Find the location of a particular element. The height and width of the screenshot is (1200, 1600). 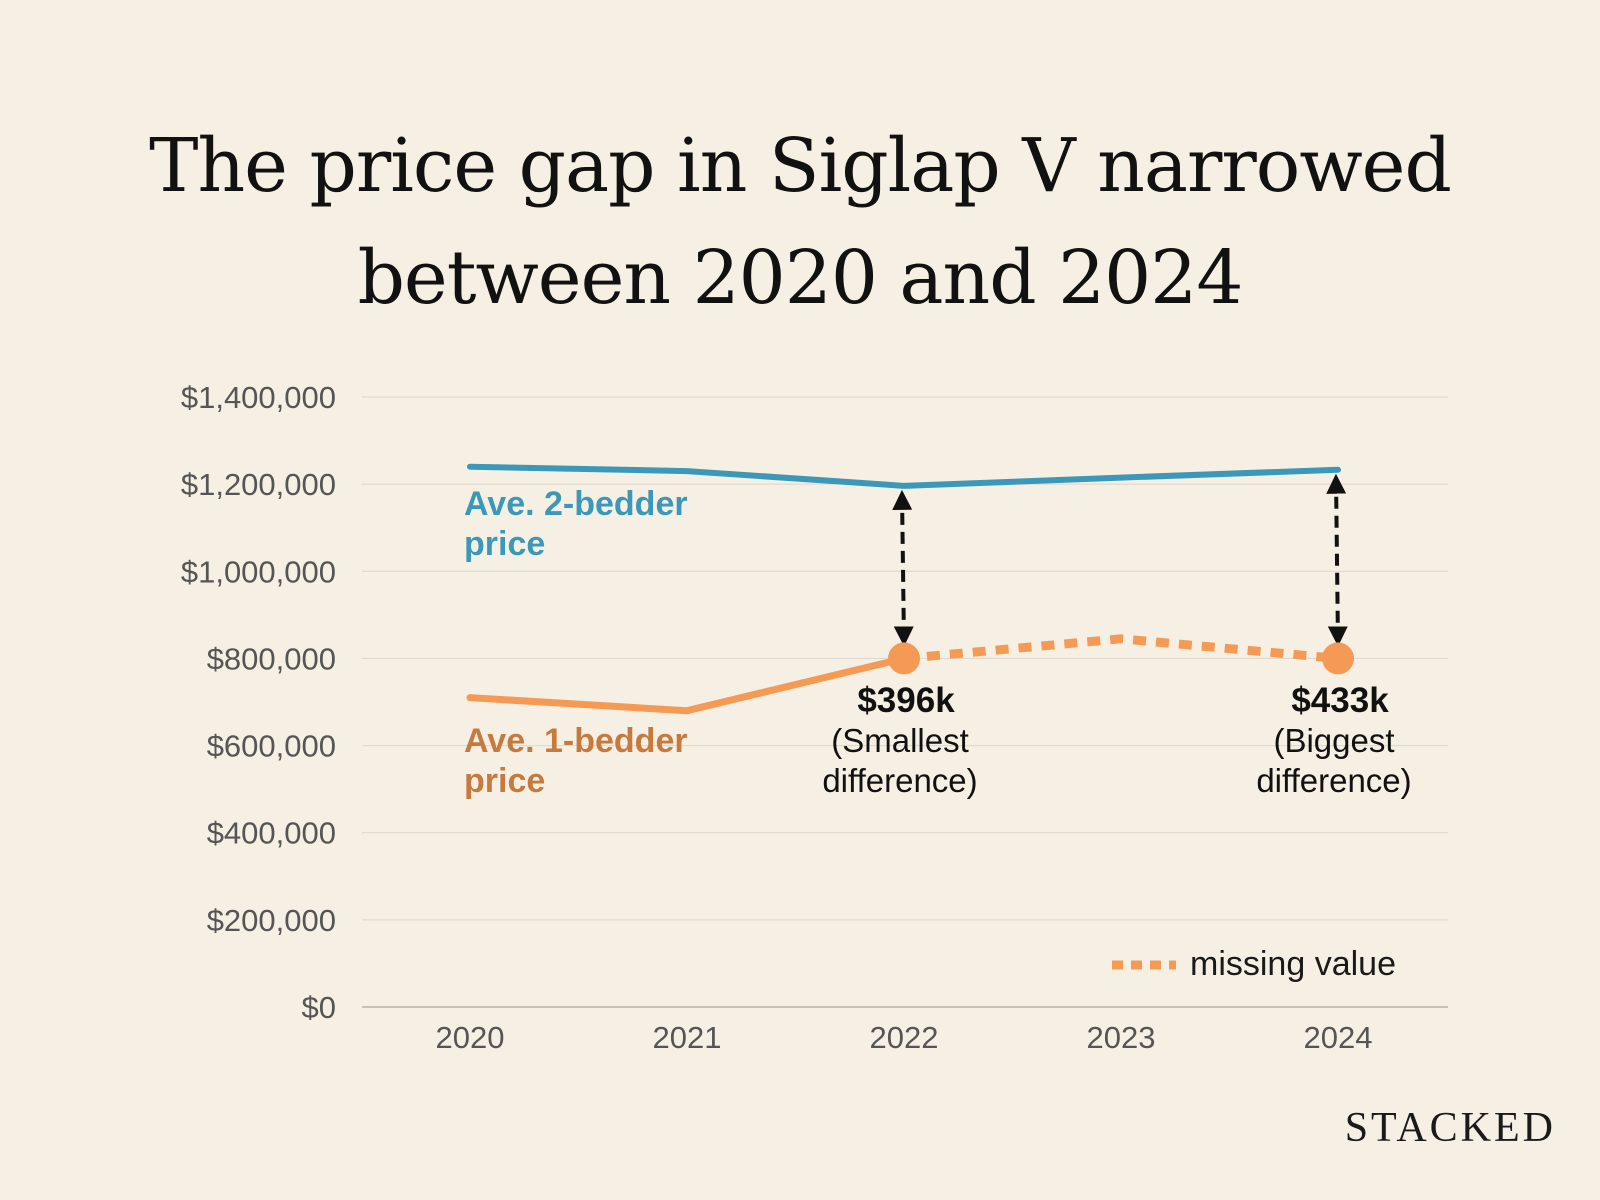

y-tick-label: $0 is located at coordinates (319, 1007).